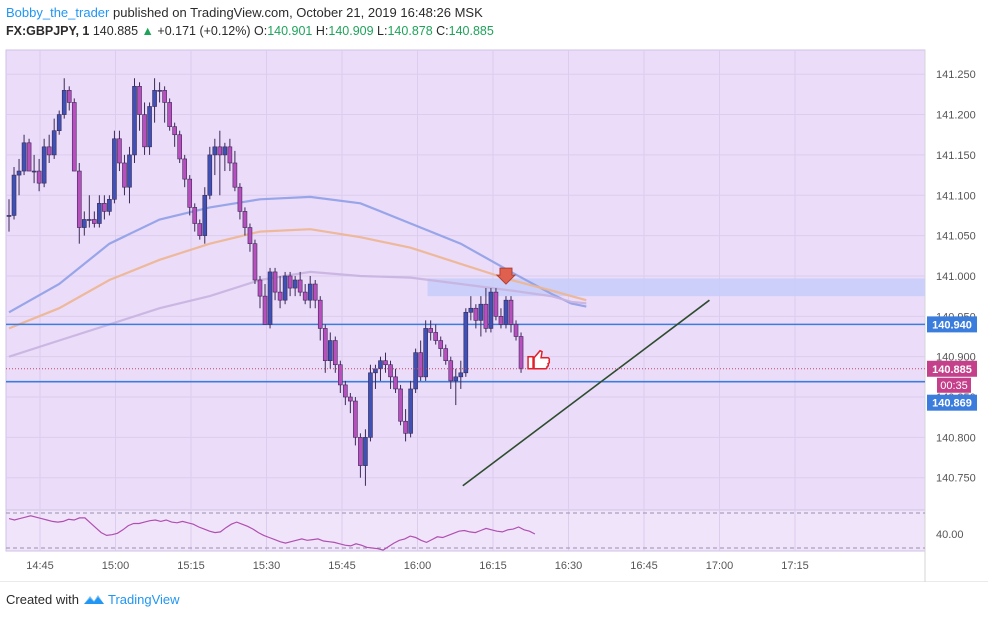 Image resolution: width=988 pixels, height=618 pixels. I want to click on x-tick-label: 14:45, so click(40, 566).